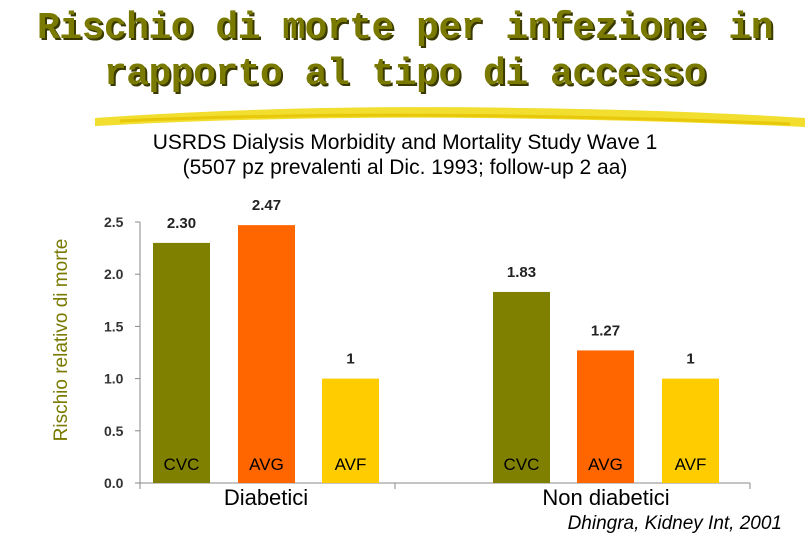 The image size is (810, 540). Describe the element at coordinates (114, 379) in the screenshot. I see `y-tick-label: 1.0` at that location.